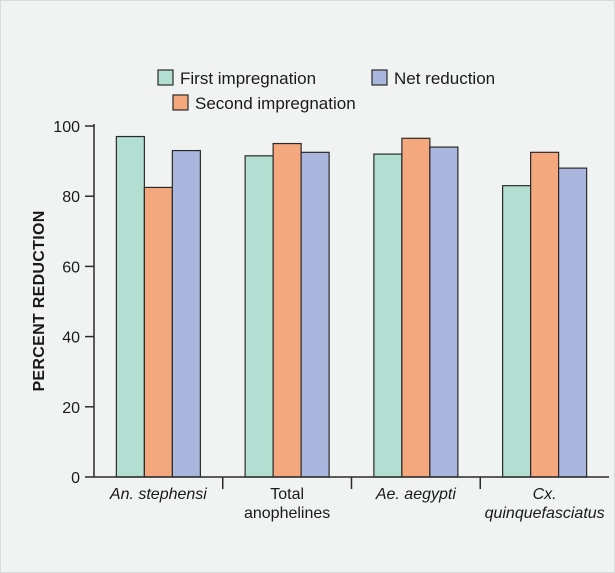  I want to click on y-tick-label: 40, so click(71, 338).